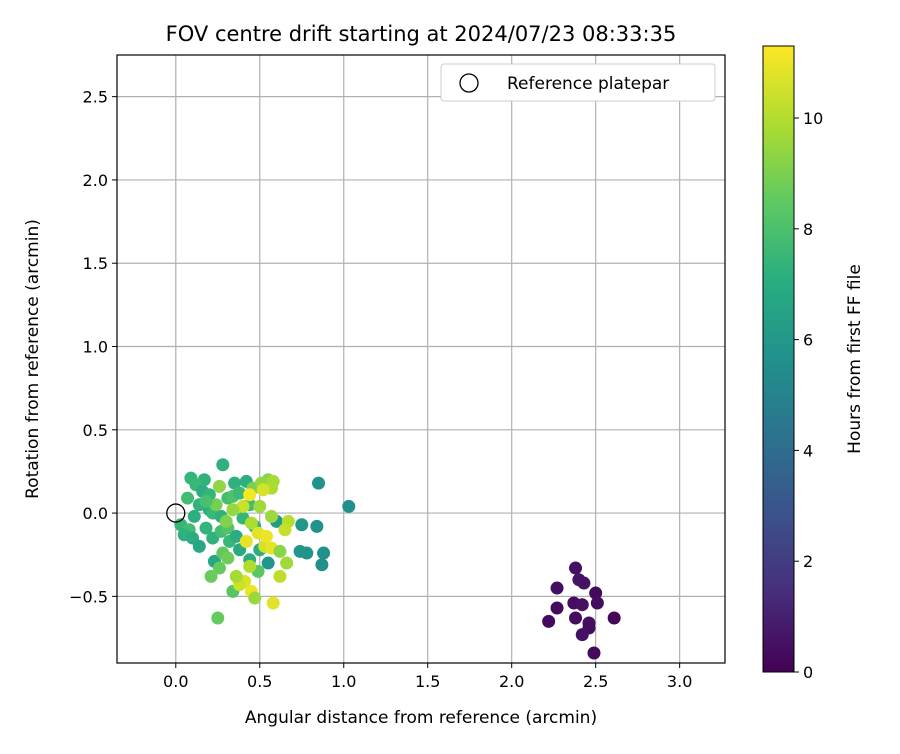 Image resolution: width=900 pixels, height=754 pixels. I want to click on legend-label-reference: Reference platepar, so click(588, 84).